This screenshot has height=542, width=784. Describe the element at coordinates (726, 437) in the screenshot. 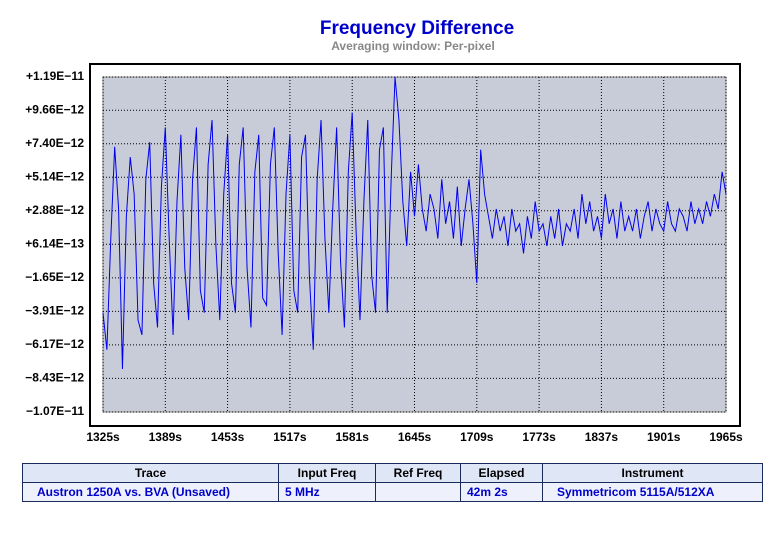

I see `x-tick-label: 1965s` at that location.